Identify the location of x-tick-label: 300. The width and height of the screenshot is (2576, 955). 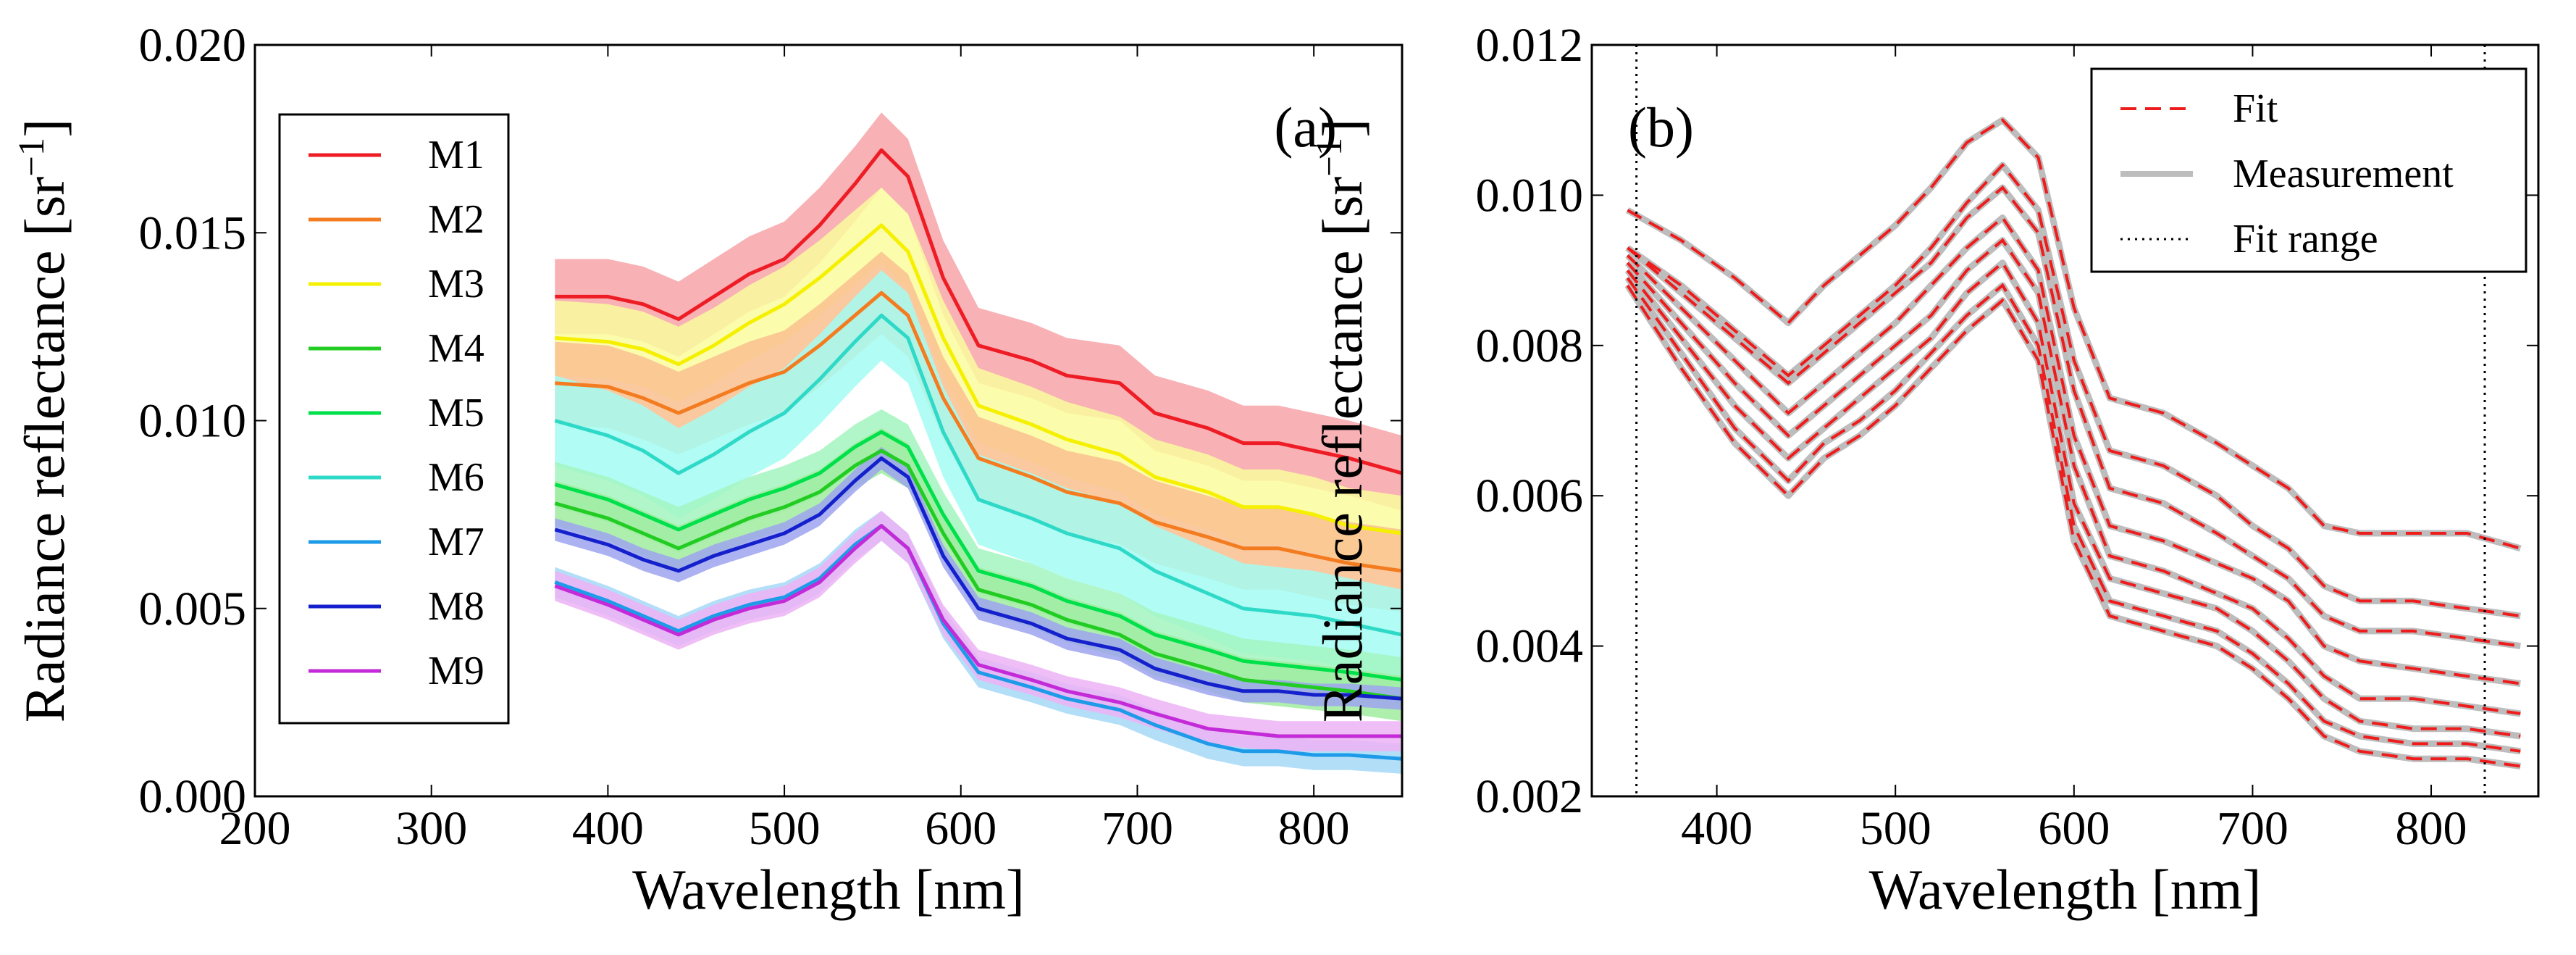
(431, 828).